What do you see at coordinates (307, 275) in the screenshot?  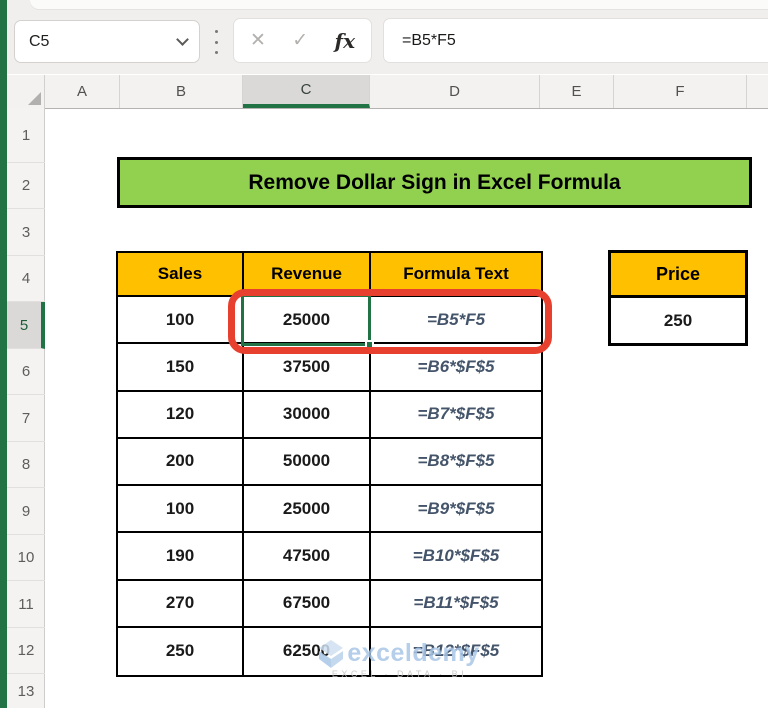 I see `table-header-revenue: Revenue` at bounding box center [307, 275].